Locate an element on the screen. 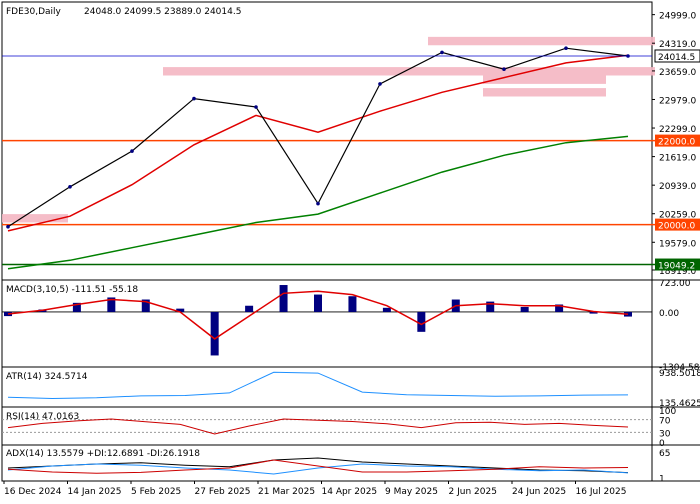 Image resolution: width=700 pixels, height=504 pixels. level-label: 20000.0 is located at coordinates (676, 227).